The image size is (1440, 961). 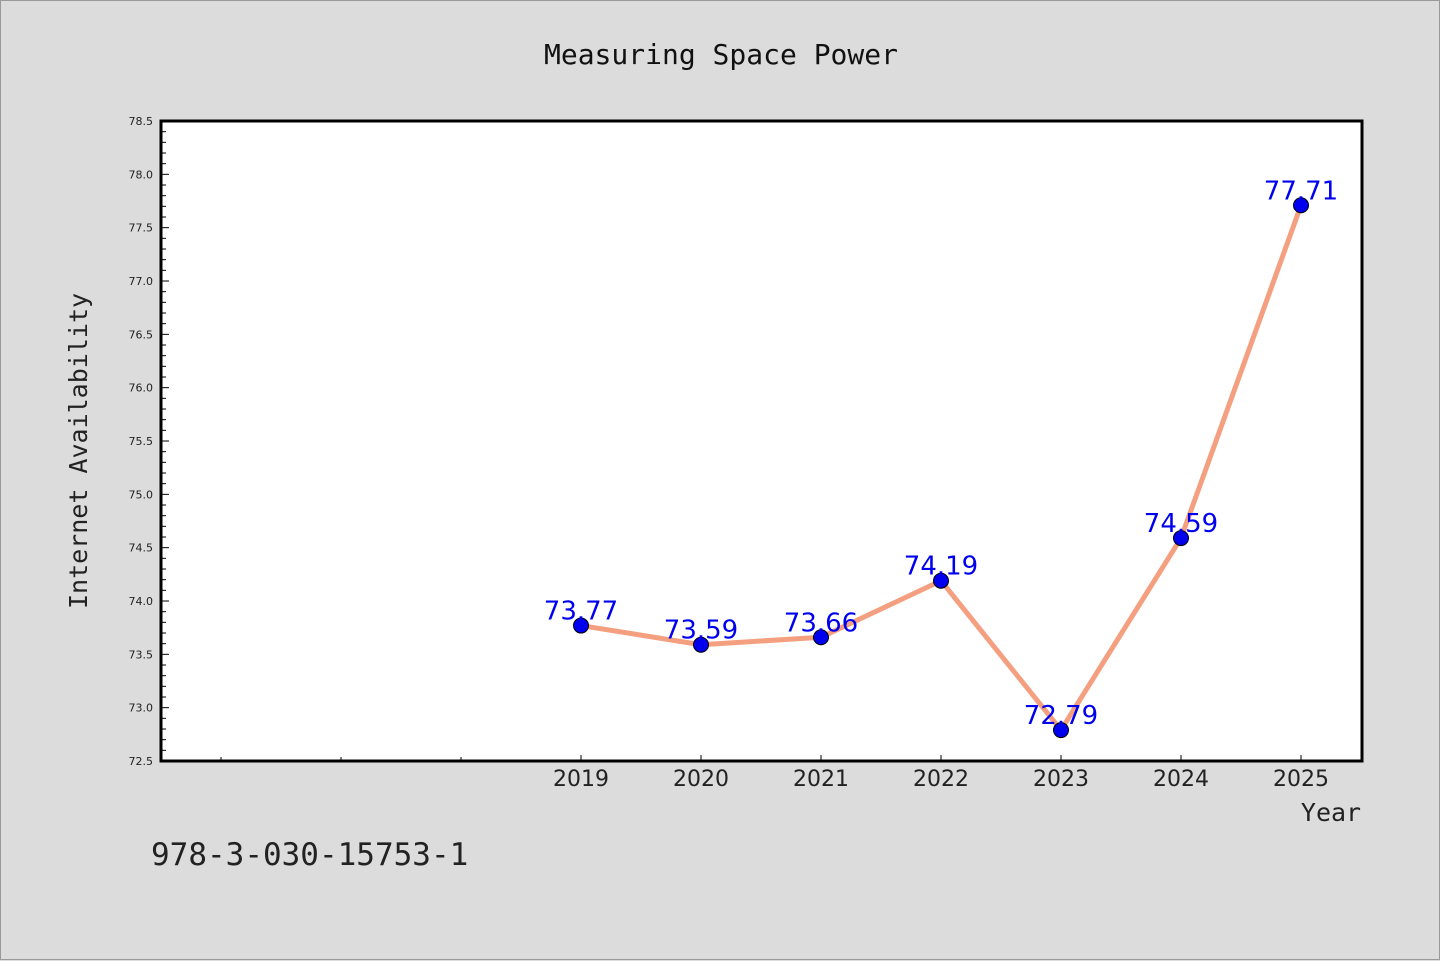 I want to click on y-tick-label: 75.0, so click(x=141, y=494).